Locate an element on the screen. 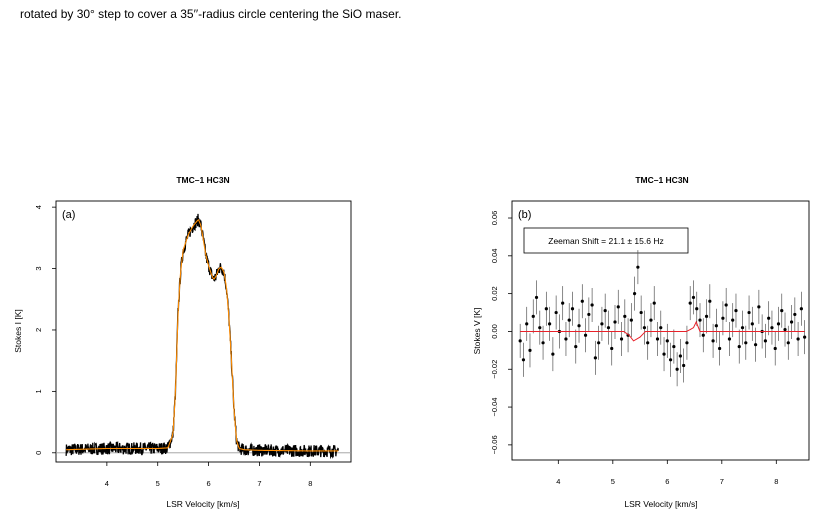 This screenshot has height=515, width=817. panel-a-xtick-label: 7 is located at coordinates (259, 483).